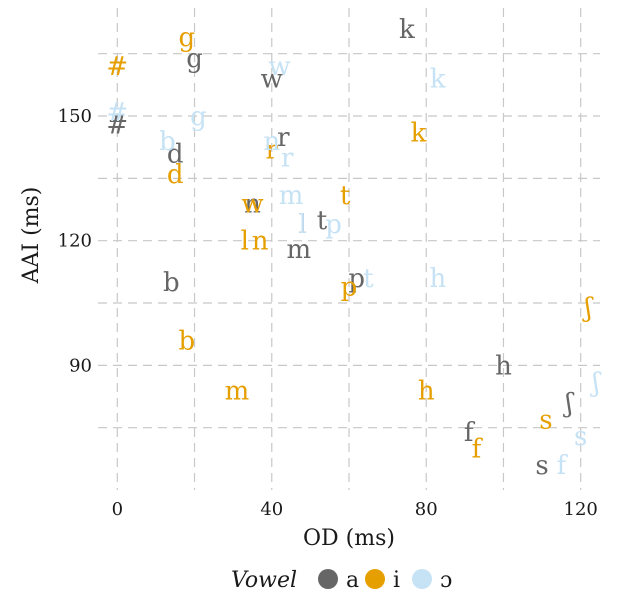 The image size is (622, 599). I want to click on x-tick-label: 40, so click(271, 509).